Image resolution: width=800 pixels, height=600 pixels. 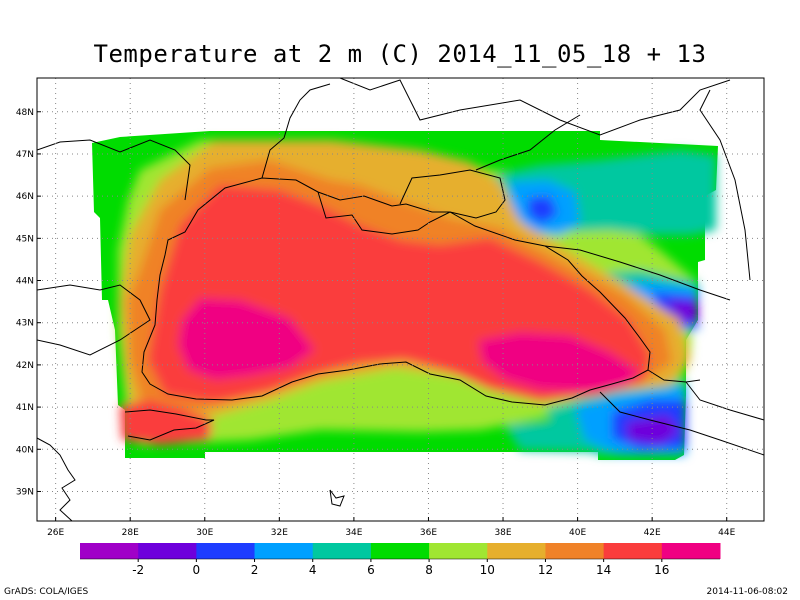 What do you see at coordinates (25, 366) in the screenshot?
I see `lat-tick-label: 42N` at bounding box center [25, 366].